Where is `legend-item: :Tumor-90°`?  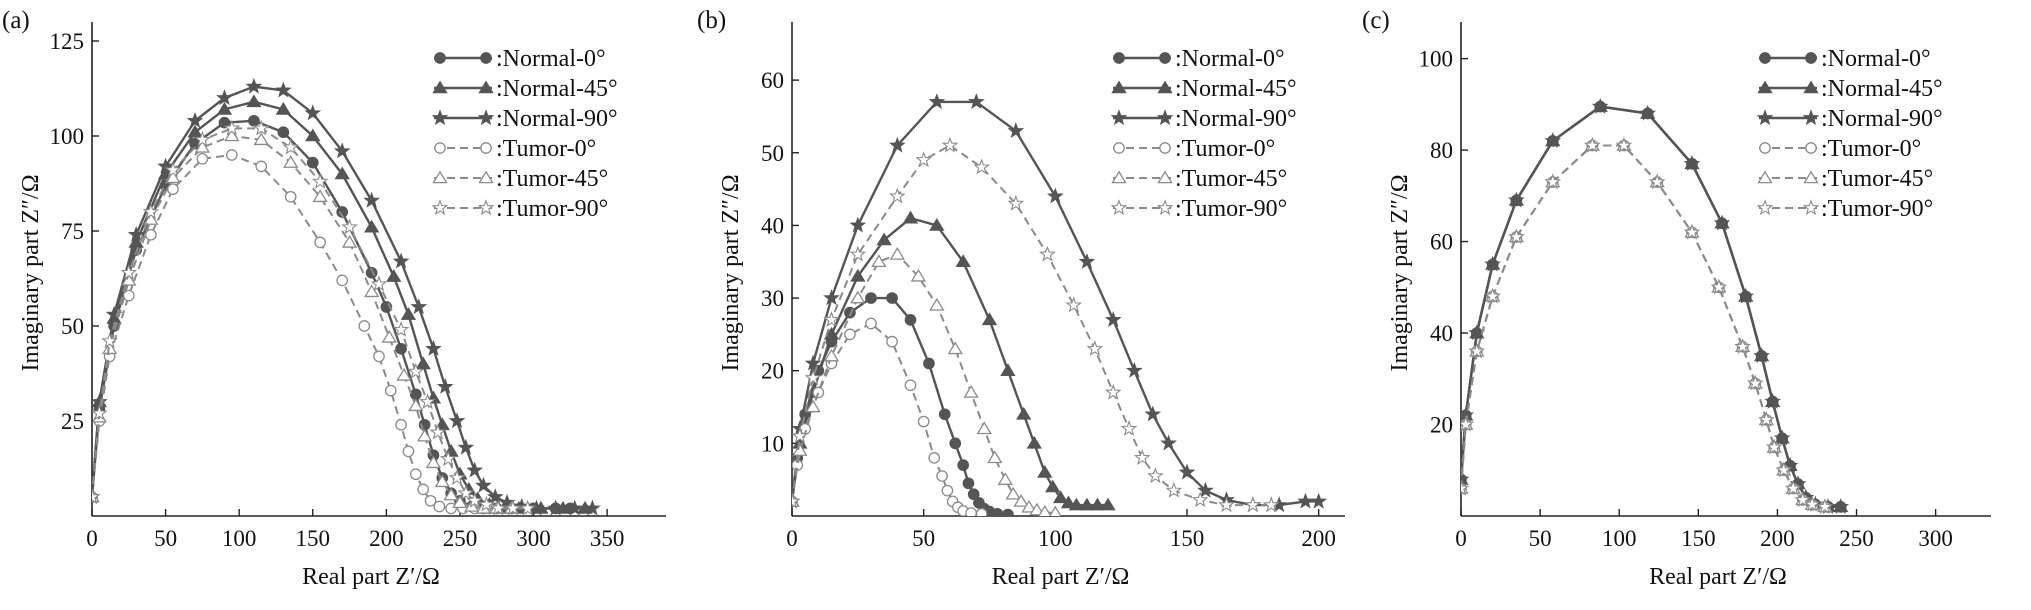
legend-item: :Tumor-90° is located at coordinates (1198, 209).